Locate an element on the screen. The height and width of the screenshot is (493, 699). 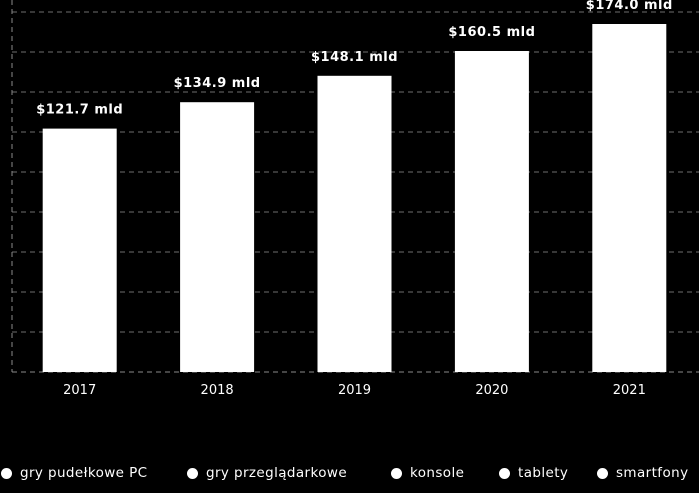
legend-label: gry przeglądarkowe is located at coordinates (277, 473).